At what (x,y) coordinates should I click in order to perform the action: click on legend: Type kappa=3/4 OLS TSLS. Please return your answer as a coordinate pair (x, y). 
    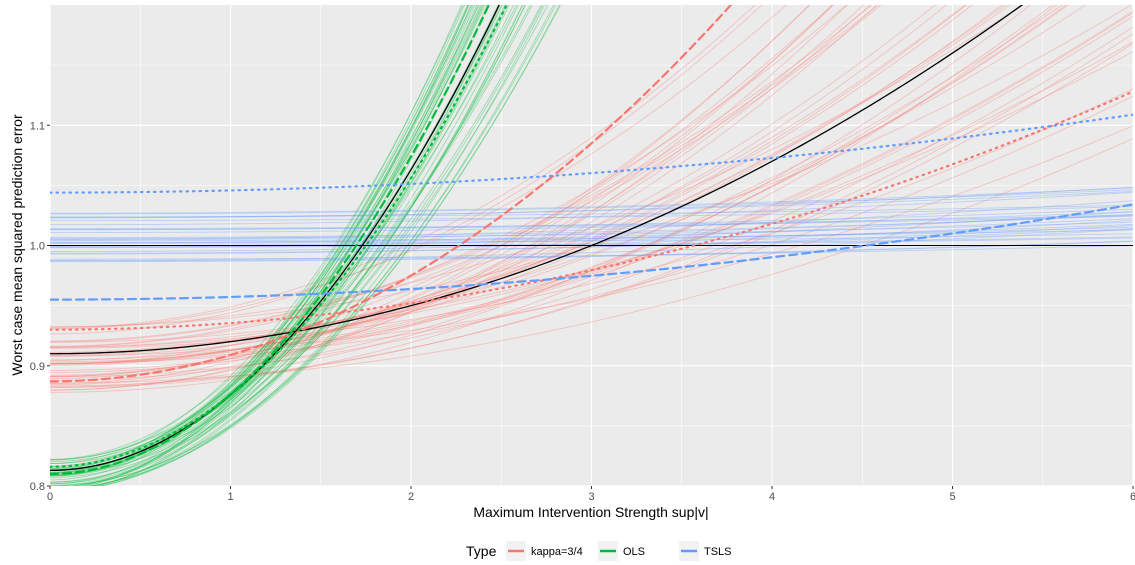
    Looking at the image, I should click on (599, 551).